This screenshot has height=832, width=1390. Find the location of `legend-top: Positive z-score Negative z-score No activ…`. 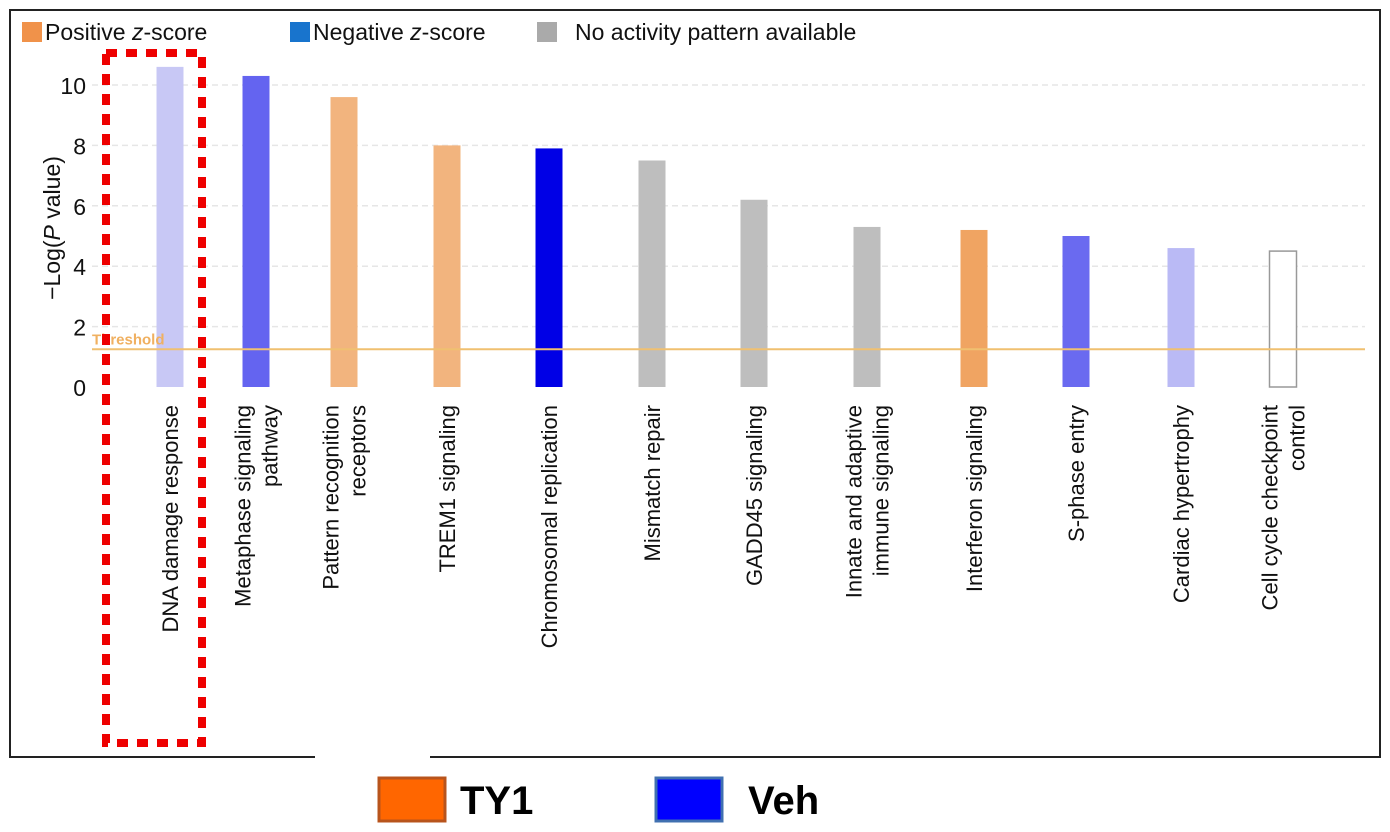

legend-top: Positive z-score Negative z-score No activ… is located at coordinates (439, 32).